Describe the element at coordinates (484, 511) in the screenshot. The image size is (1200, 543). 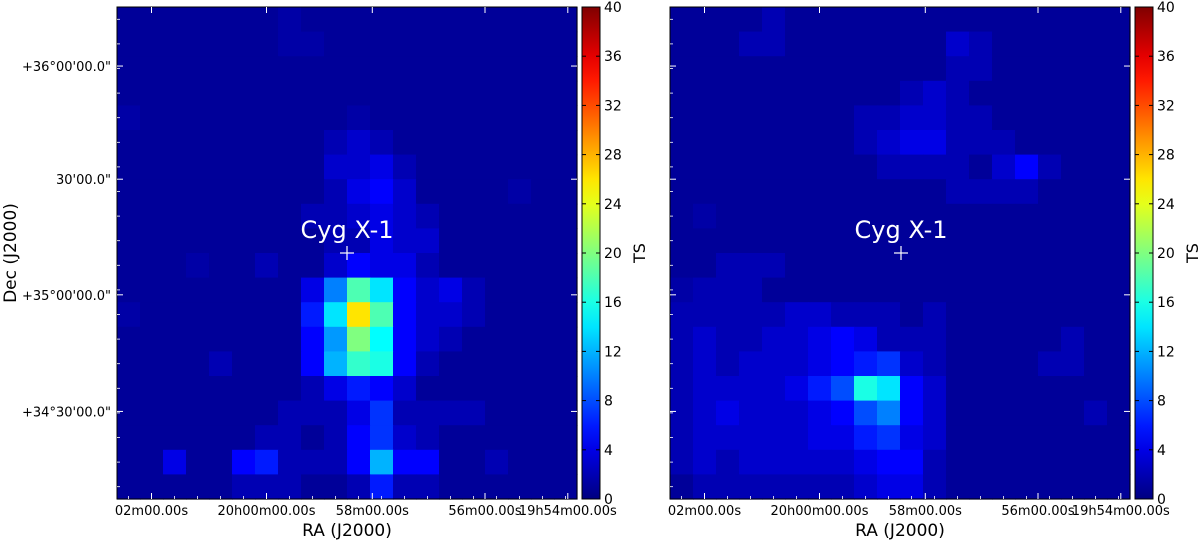
I see `left-x-tick-label: 56m00.00s` at that location.